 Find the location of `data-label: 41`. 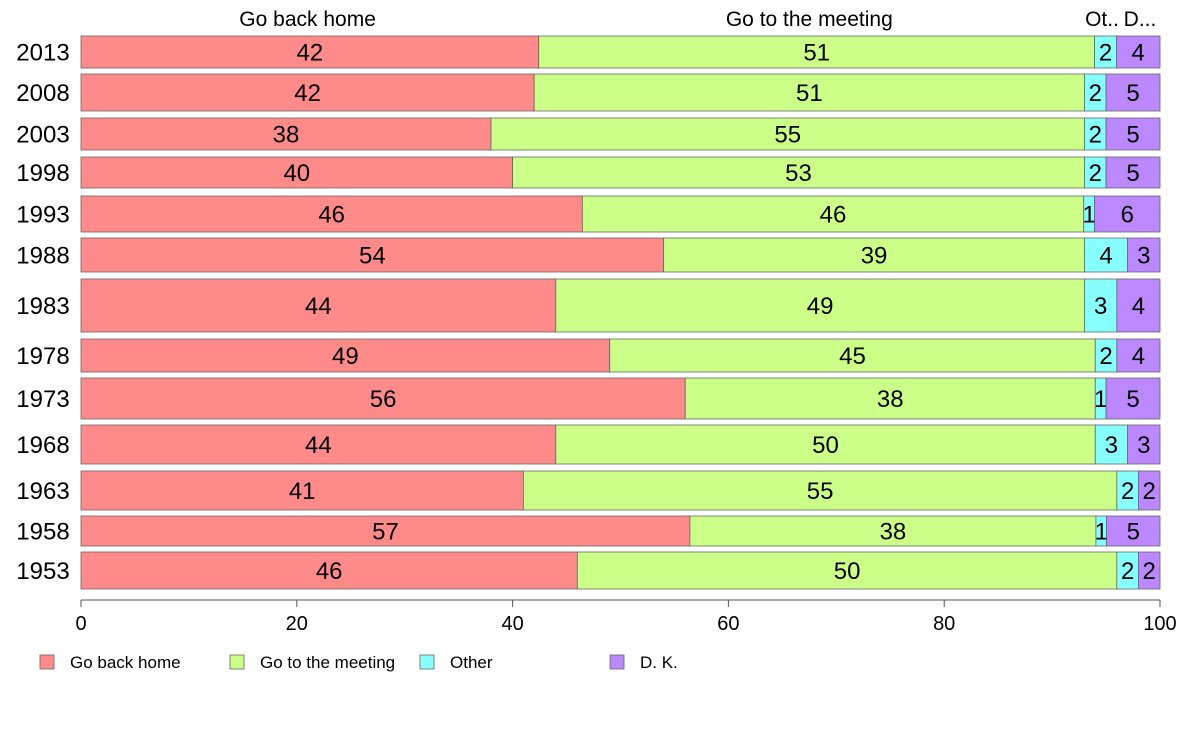

data-label: 41 is located at coordinates (302, 491).